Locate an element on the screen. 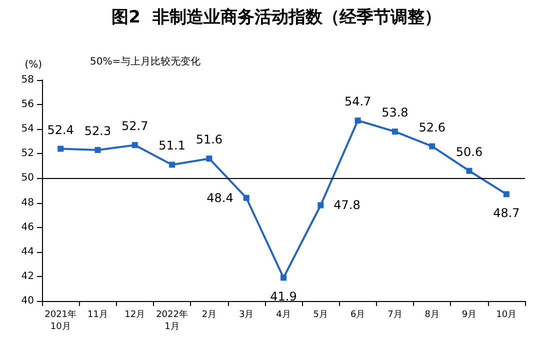 This screenshot has height=343, width=553. x-tick-label: 2021年 10月 is located at coordinates (60, 320).